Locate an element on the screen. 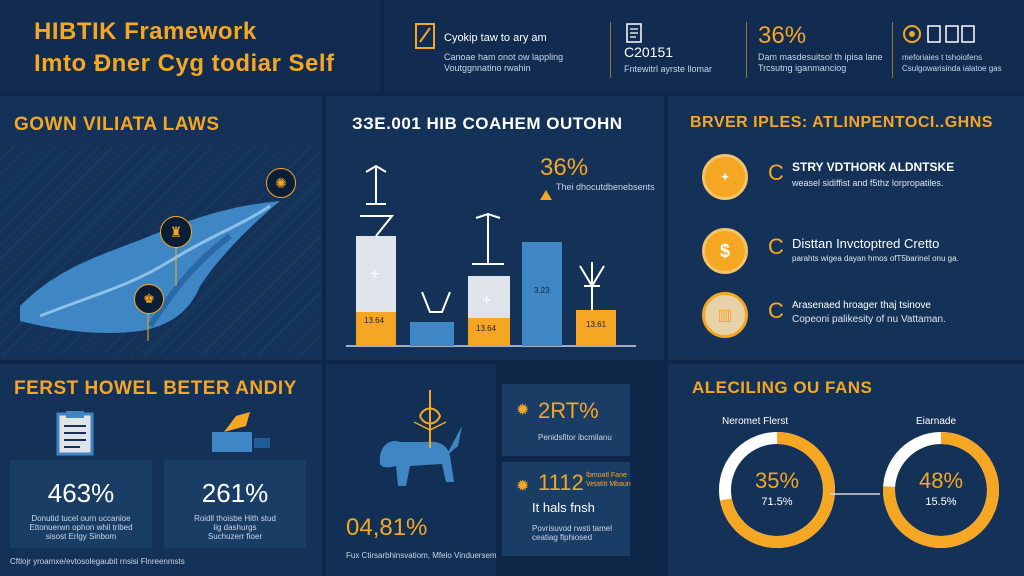 The width and height of the screenshot is (1024, 576). donut-2-arc is located at coordinates (941, 490).